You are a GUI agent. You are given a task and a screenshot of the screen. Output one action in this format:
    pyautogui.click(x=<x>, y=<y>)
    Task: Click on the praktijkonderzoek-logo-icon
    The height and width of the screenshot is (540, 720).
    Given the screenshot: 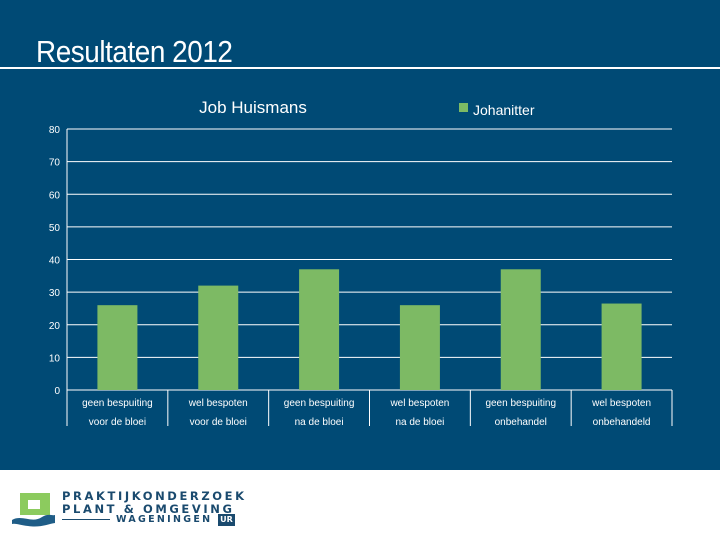 What is the action you would take?
    pyautogui.click(x=33, y=510)
    